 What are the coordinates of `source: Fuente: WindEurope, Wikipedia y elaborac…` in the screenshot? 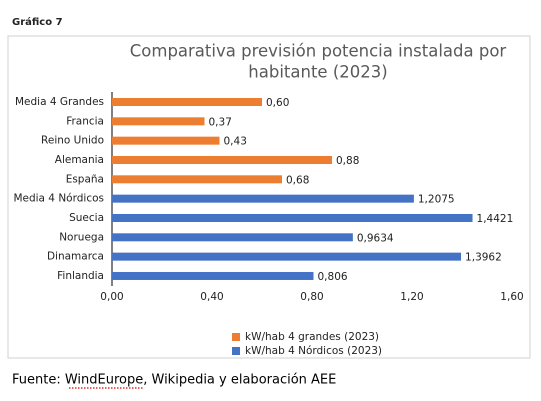 It's located at (174, 380).